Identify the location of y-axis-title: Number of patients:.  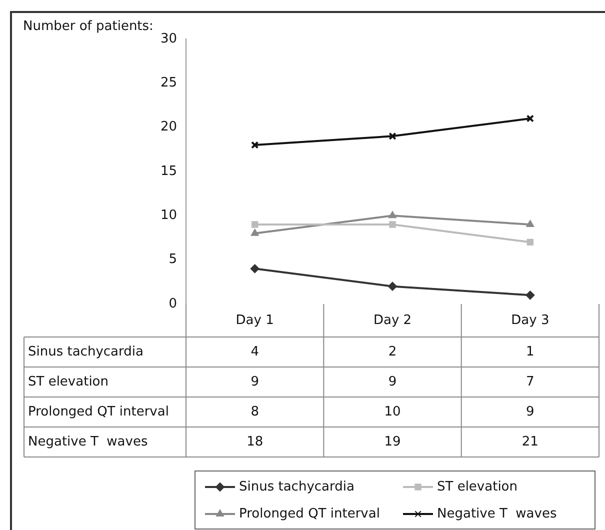
(88, 26).